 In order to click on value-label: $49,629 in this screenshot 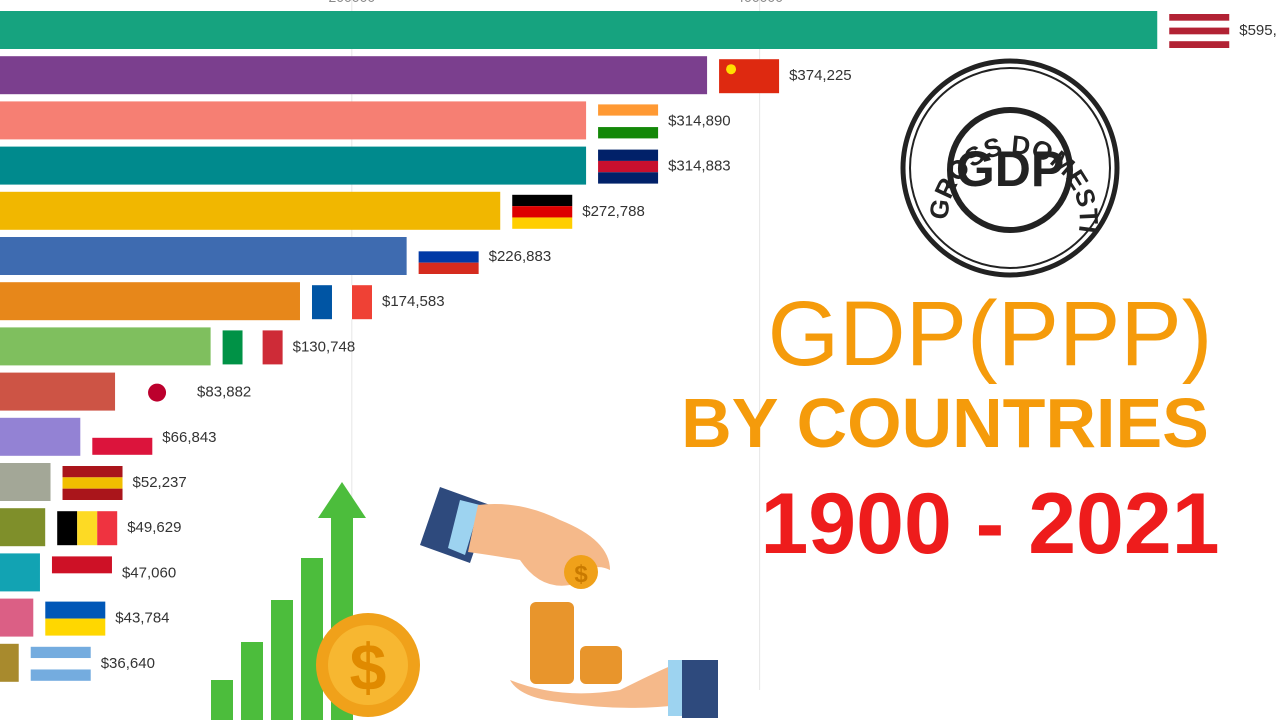, I will do `click(154, 527)`.